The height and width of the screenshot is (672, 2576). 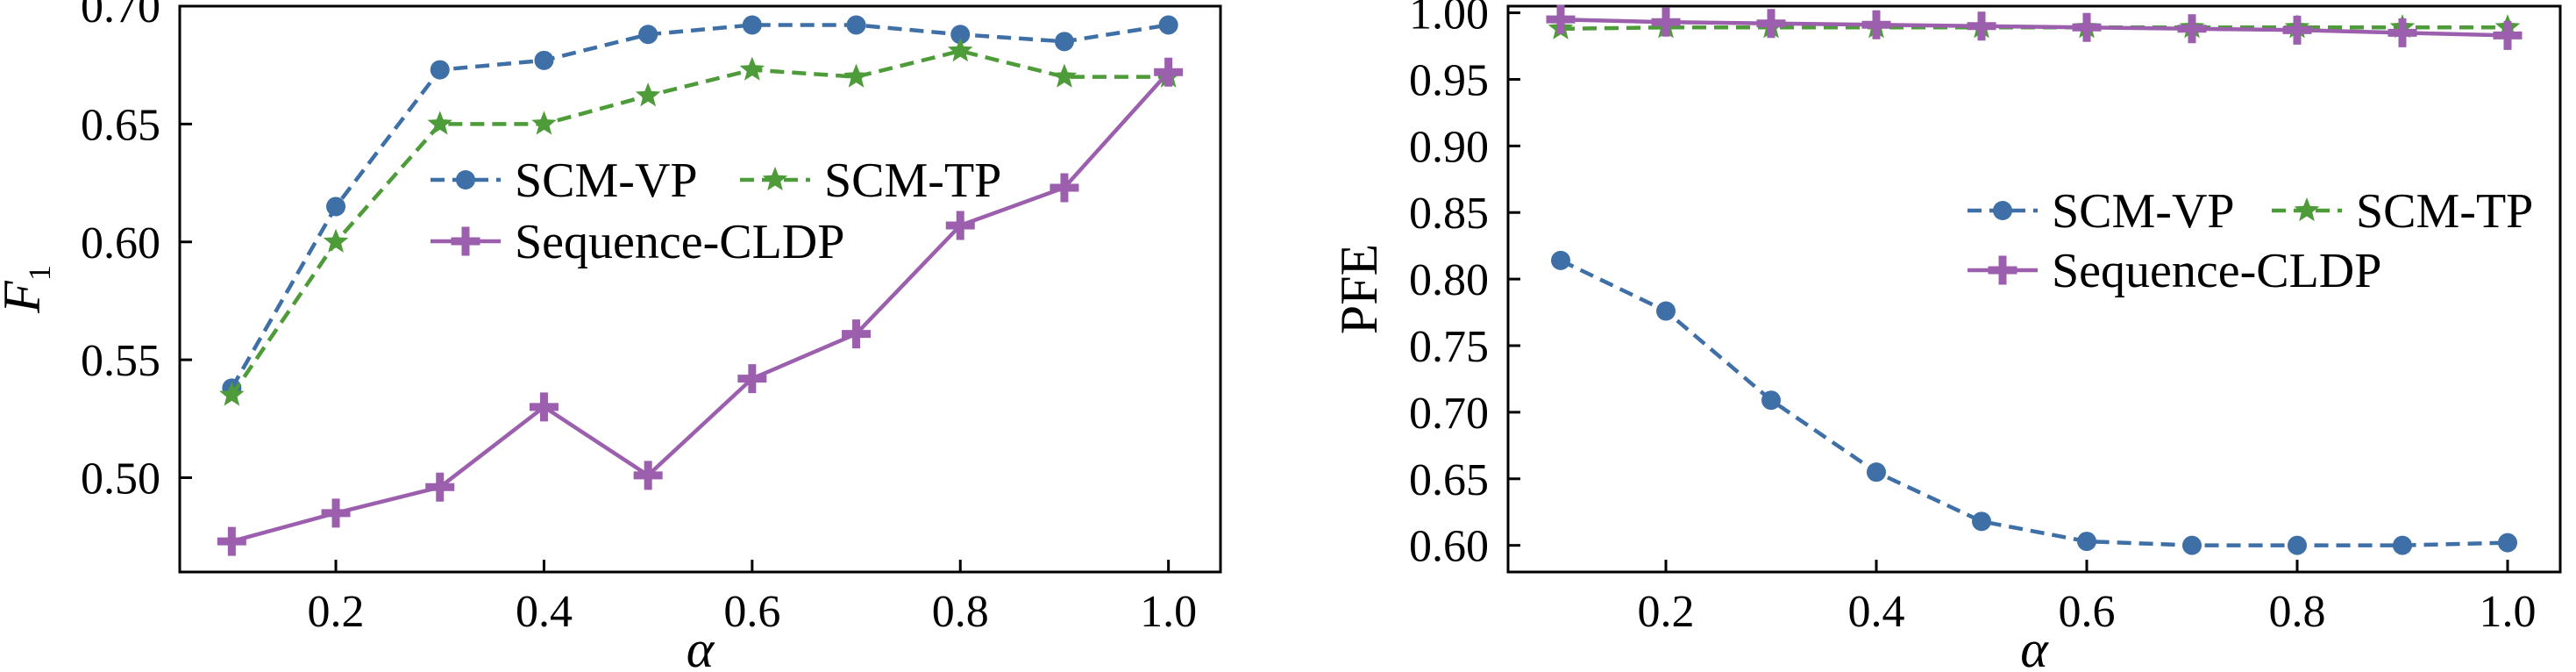 I want to click on series-line, so click(x=2034, y=27).